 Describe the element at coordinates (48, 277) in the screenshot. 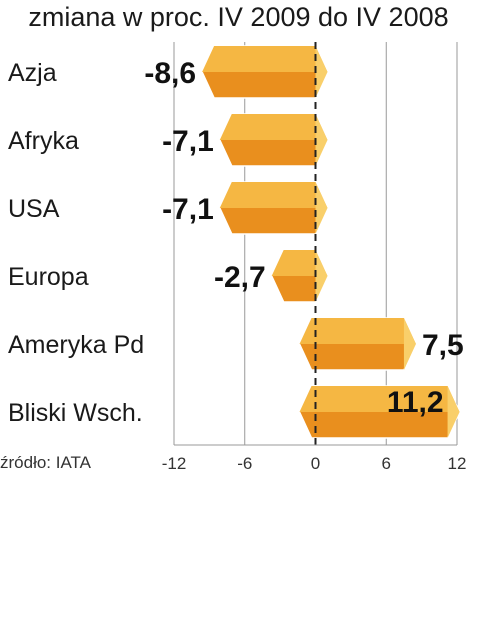

I see `category-label: Europa` at that location.